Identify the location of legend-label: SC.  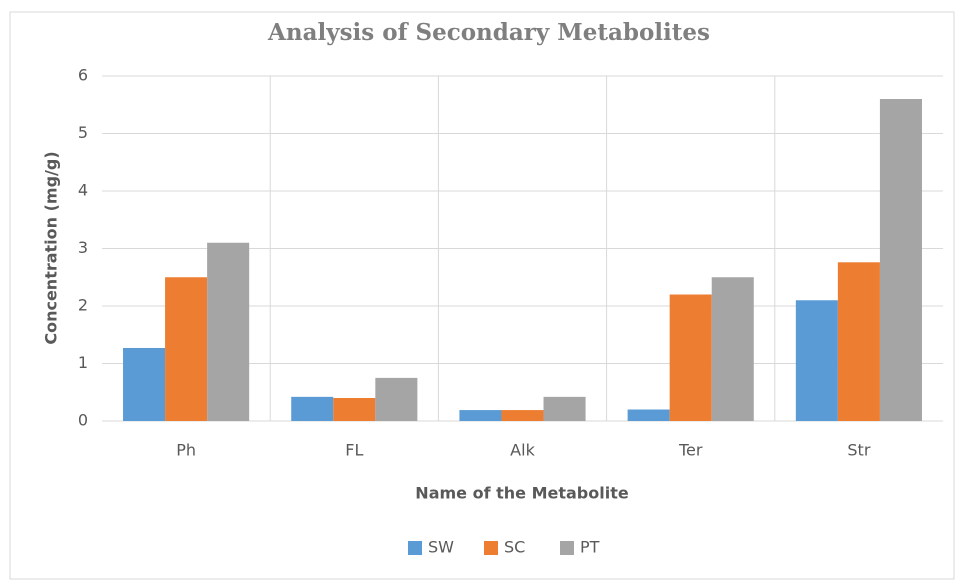
(514, 547).